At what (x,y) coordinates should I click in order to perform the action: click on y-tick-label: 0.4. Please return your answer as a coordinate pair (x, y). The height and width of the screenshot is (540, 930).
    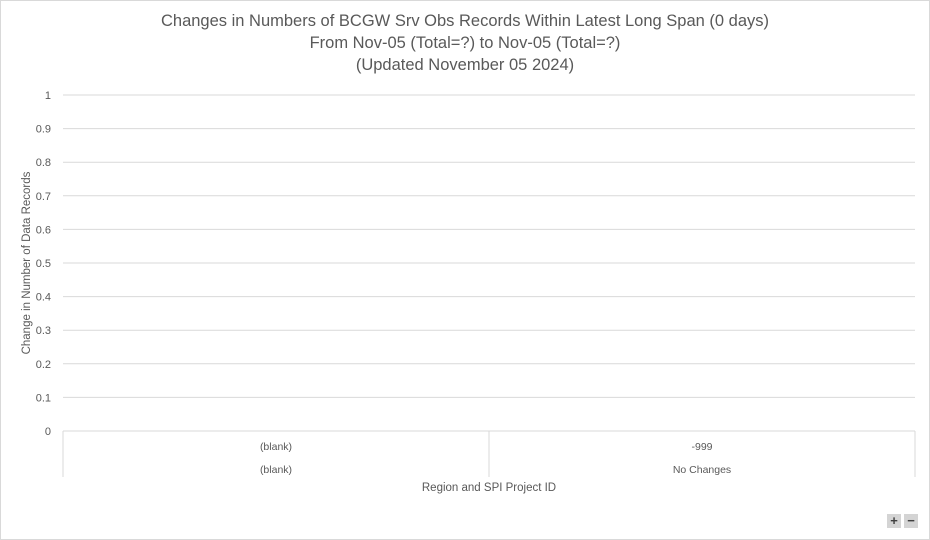
    Looking at the image, I should click on (43, 298).